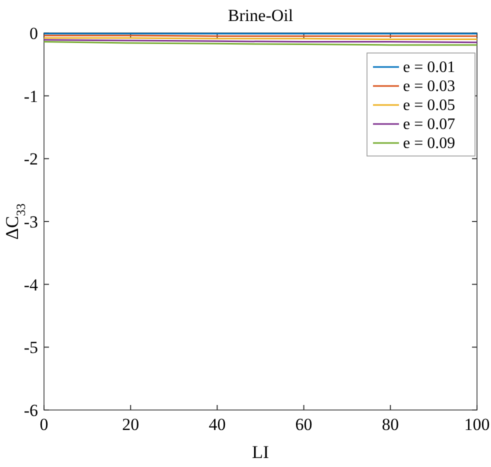  What do you see at coordinates (261, 15) in the screenshot?
I see `chart-title: Brine-Oil` at bounding box center [261, 15].